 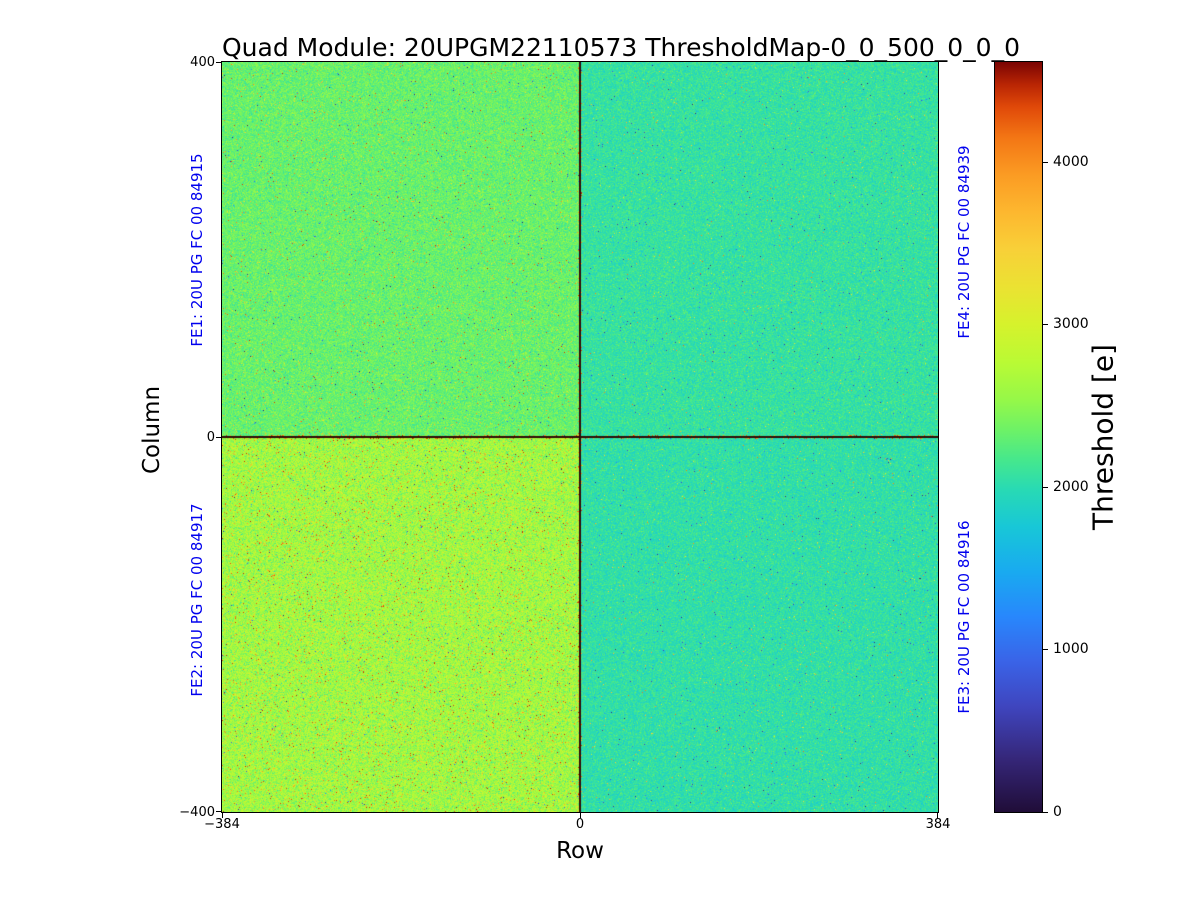 I want to click on x-tick-label-0: 0, so click(x=580, y=824).